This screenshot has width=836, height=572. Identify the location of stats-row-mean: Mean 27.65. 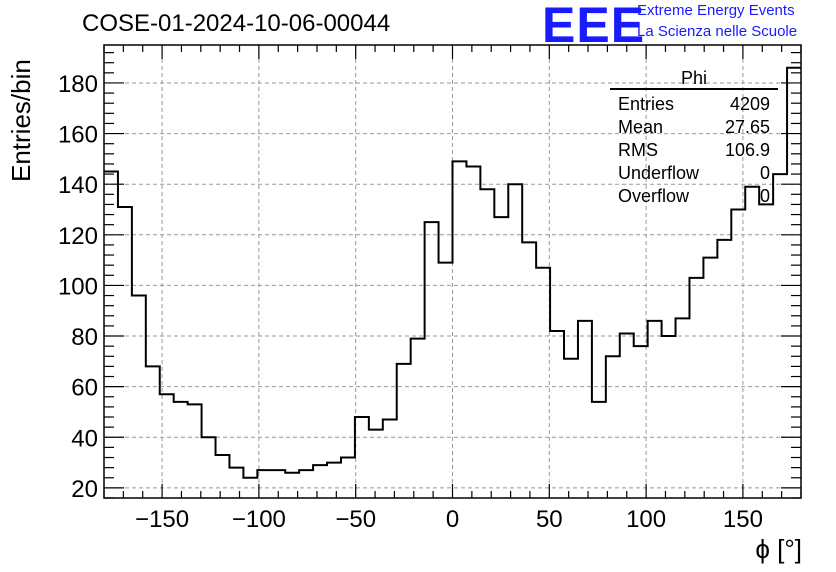
(694, 127).